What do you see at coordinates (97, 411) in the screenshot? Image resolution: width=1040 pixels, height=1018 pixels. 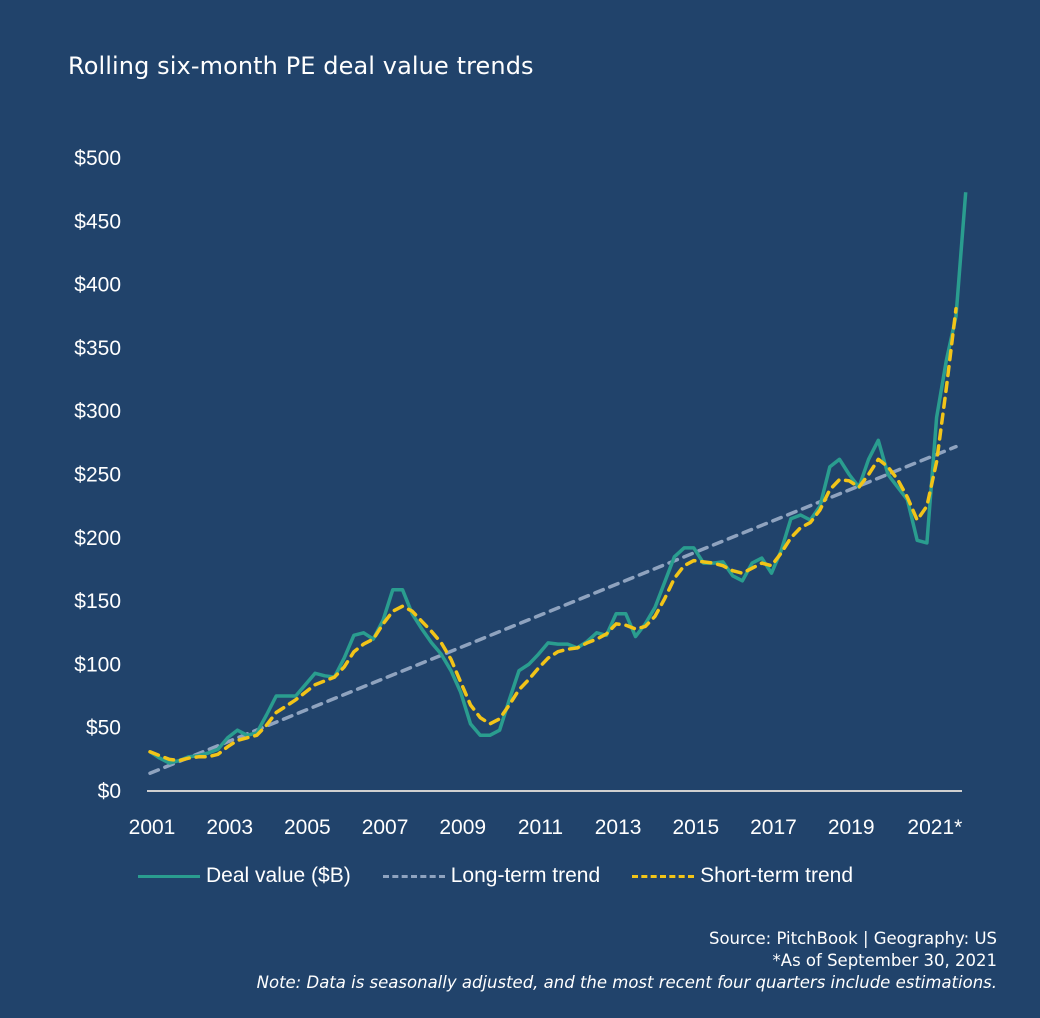 I see `y-tick-label: $300` at bounding box center [97, 411].